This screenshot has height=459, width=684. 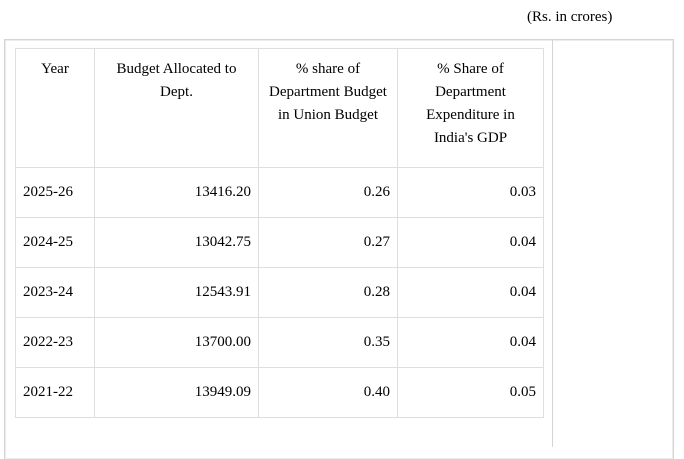 What do you see at coordinates (55, 192) in the screenshot?
I see `cell-year: 2025-26` at bounding box center [55, 192].